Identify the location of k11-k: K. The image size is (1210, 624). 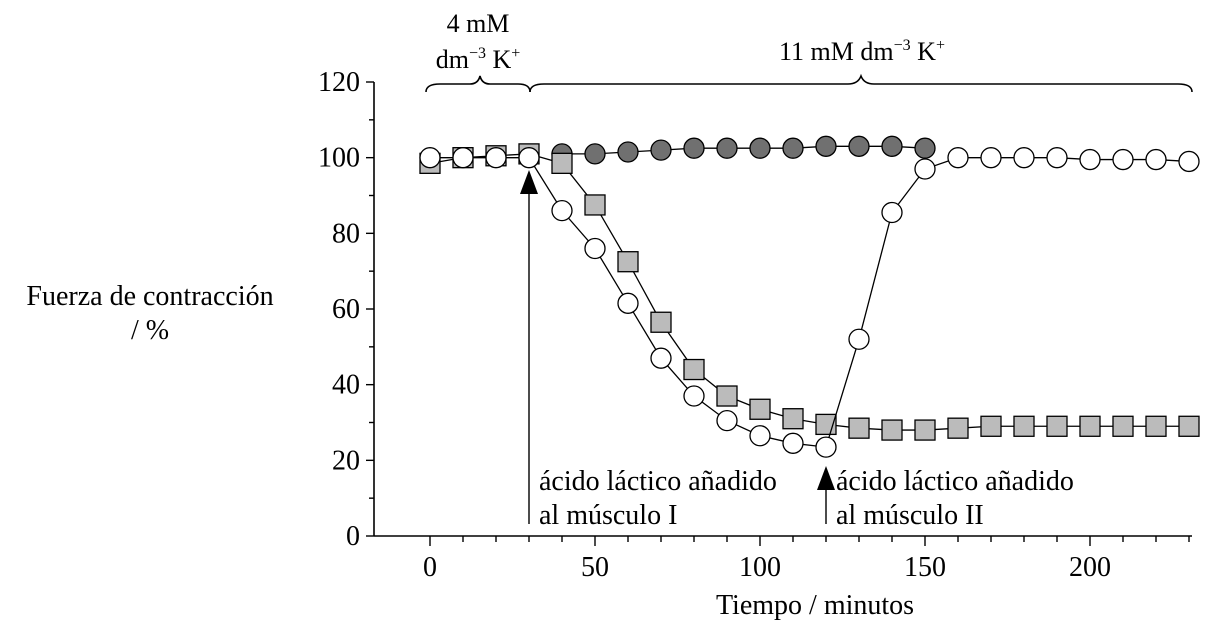
(924, 51).